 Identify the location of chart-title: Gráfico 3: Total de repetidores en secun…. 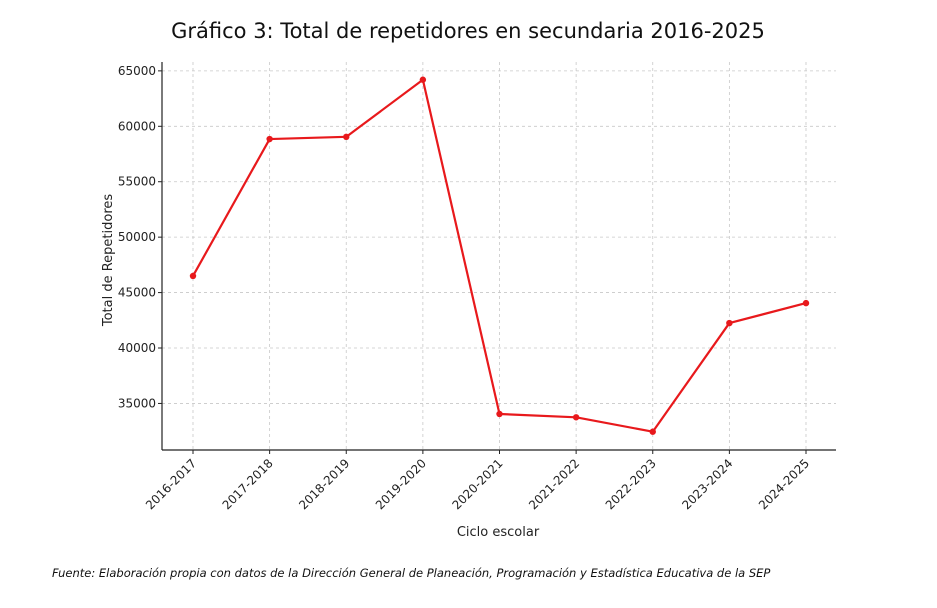
(468, 31).